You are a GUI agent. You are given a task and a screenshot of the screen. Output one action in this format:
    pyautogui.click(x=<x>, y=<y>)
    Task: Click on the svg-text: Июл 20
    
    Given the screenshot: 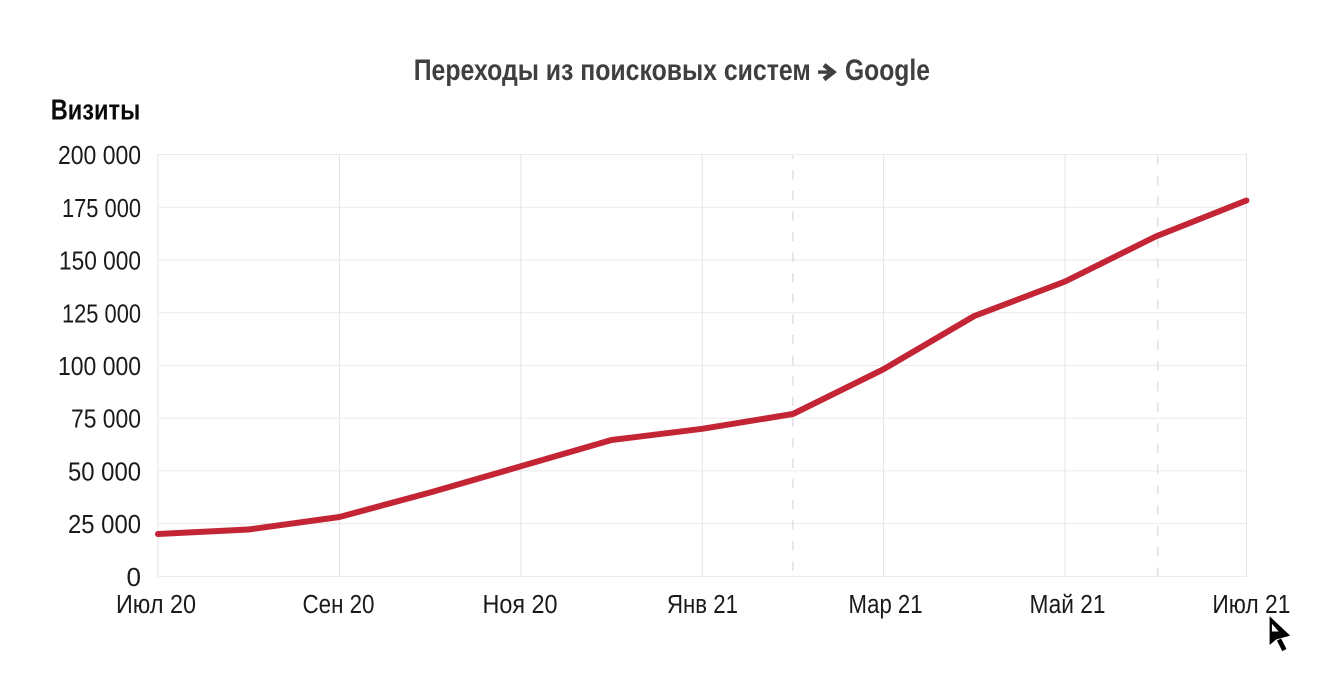 What is the action you would take?
    pyautogui.click(x=156, y=605)
    